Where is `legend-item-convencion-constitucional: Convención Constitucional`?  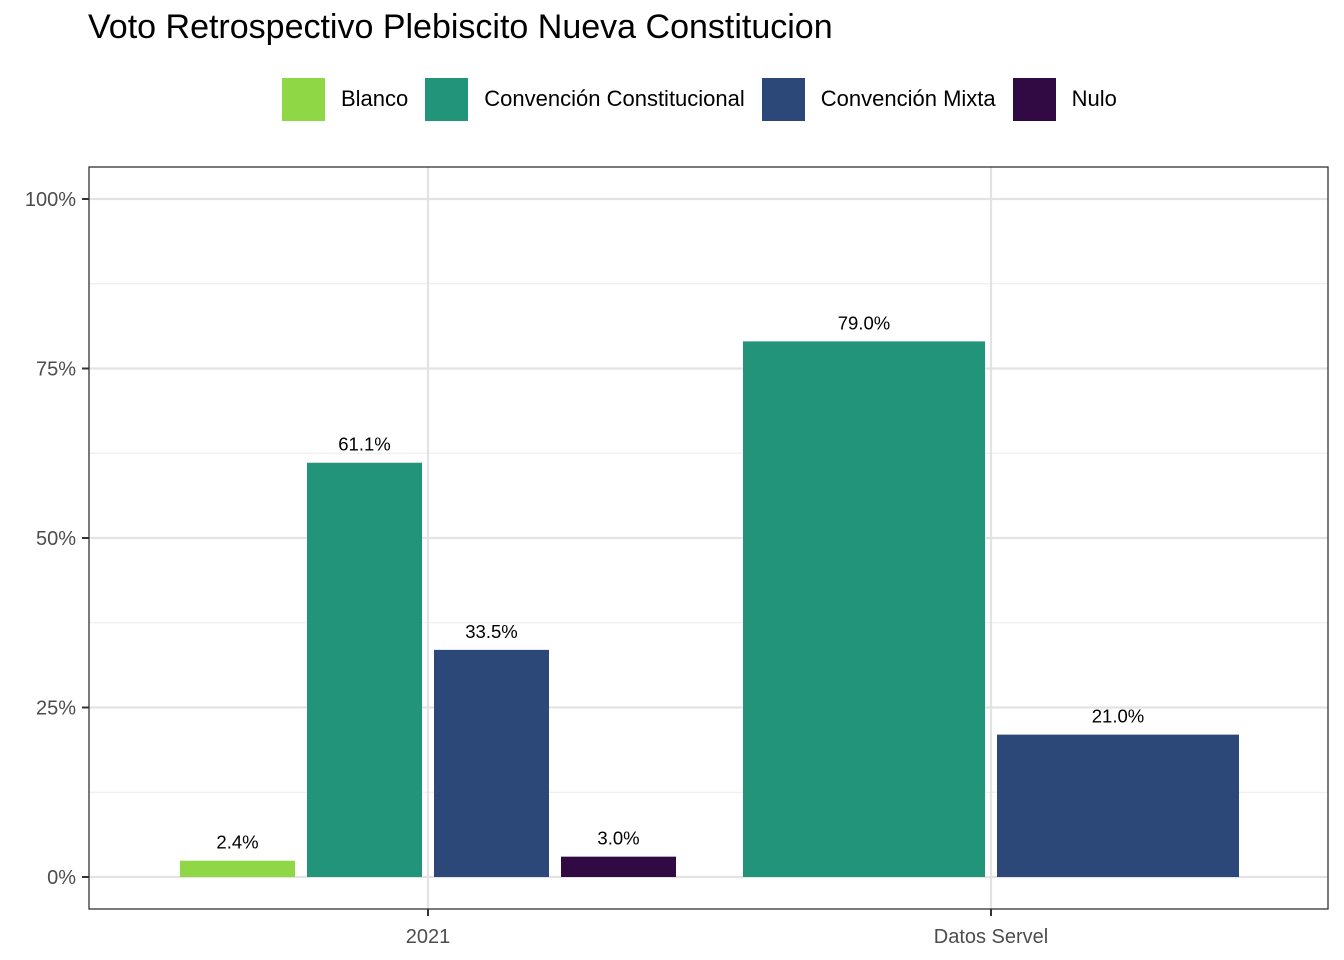 legend-item-convencion-constitucional: Convención Constitucional is located at coordinates (585, 99).